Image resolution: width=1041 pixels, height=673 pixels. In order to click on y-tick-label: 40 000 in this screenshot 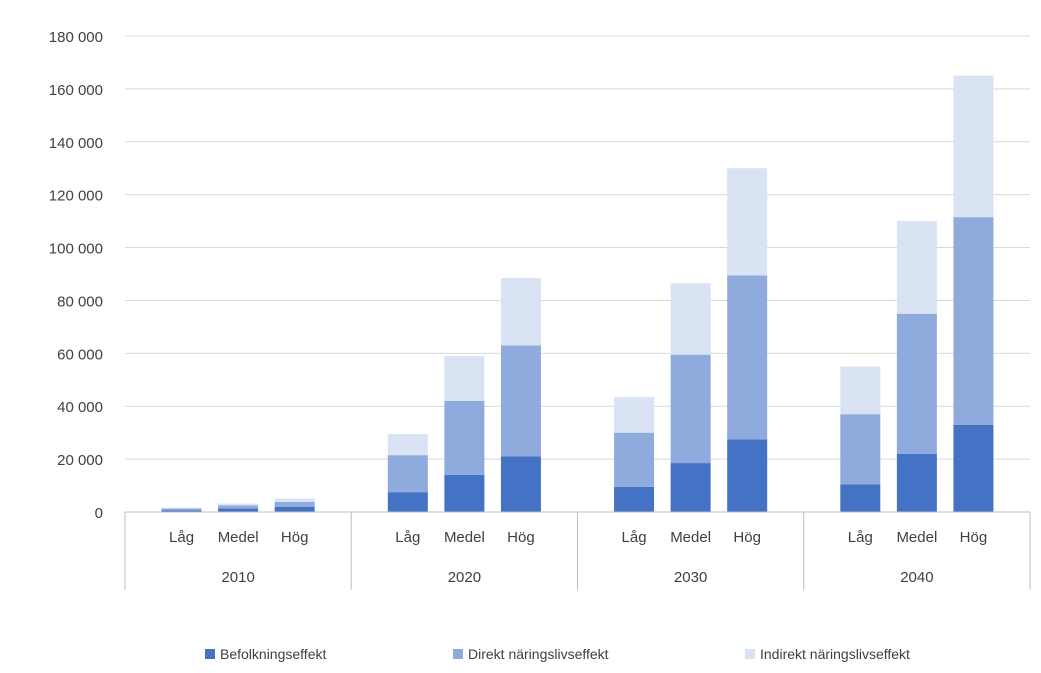, I will do `click(80, 407)`.